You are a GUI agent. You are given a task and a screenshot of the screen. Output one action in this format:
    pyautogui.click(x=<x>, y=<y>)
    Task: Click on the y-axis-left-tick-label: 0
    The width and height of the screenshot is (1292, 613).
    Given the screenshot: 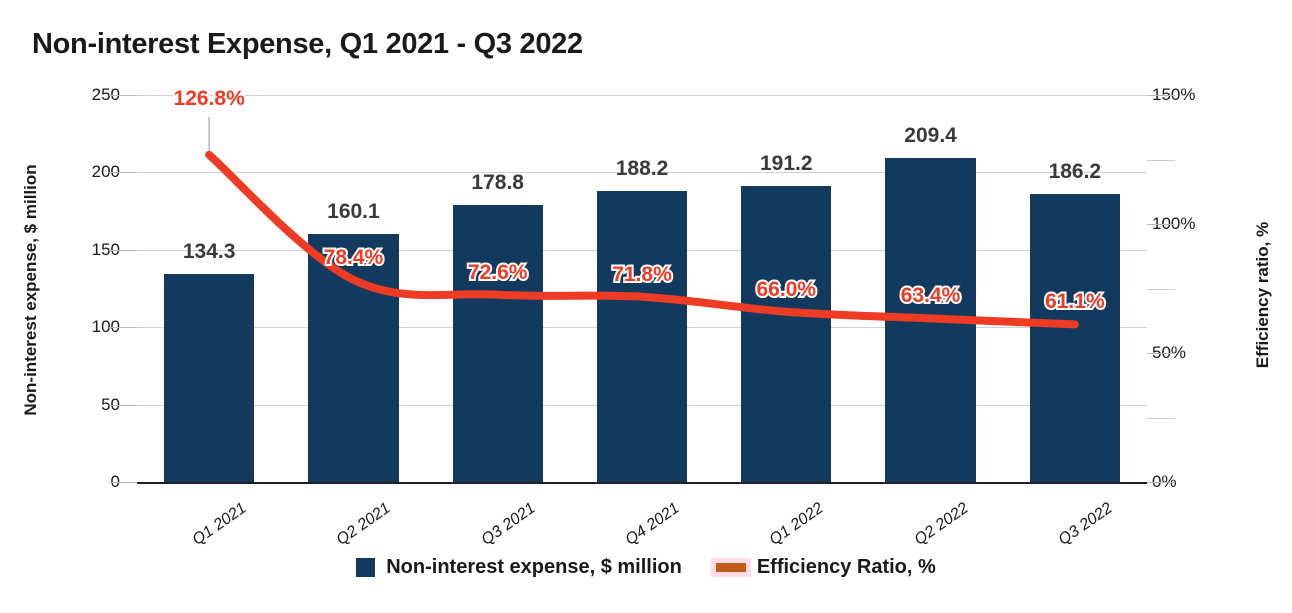 What is the action you would take?
    pyautogui.click(x=89, y=482)
    